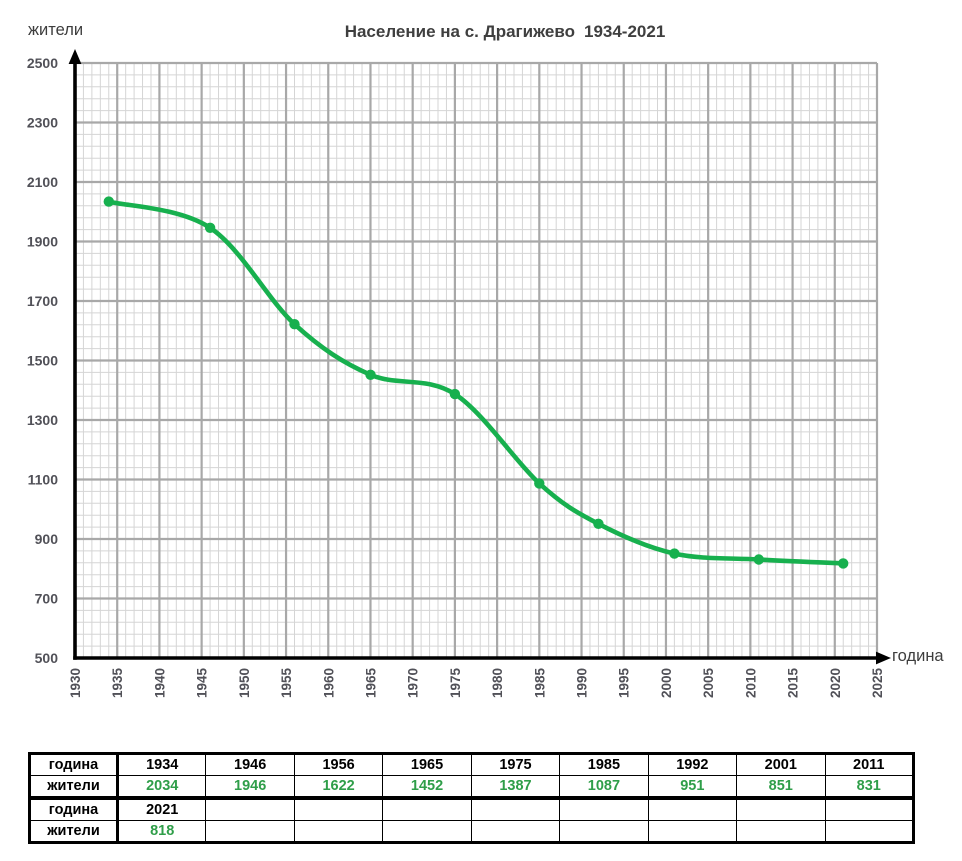  Describe the element at coordinates (42, 123) in the screenshot. I see `y-tick-label: 2300` at that location.